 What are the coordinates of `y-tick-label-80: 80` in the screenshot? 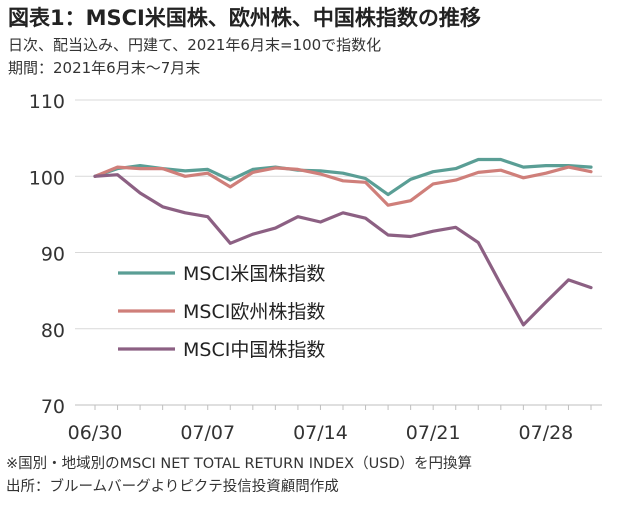 It's located at (53, 331).